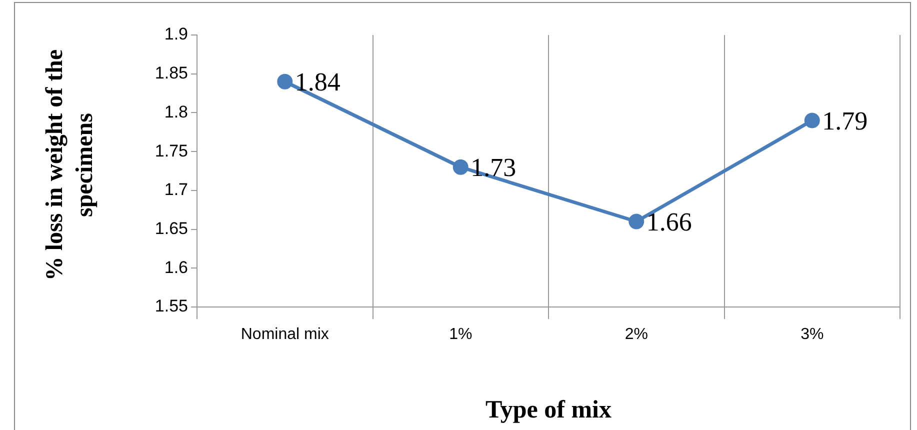 The height and width of the screenshot is (430, 917). Describe the element at coordinates (176, 190) in the screenshot. I see `y-tick-label: 1.7` at that location.